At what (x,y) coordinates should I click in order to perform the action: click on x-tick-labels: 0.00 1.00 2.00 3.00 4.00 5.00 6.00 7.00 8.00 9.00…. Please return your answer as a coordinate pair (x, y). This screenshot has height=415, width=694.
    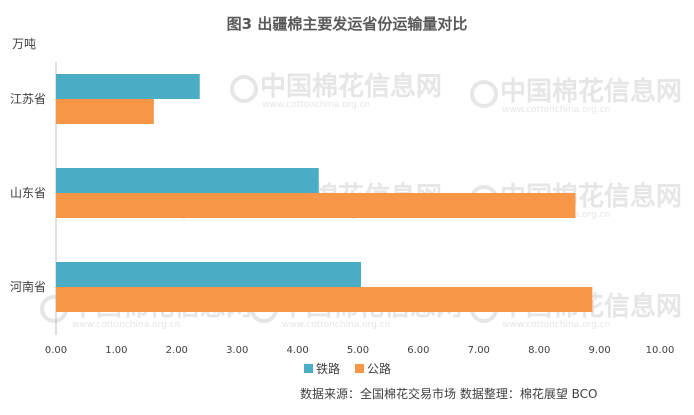
    Looking at the image, I should click on (359, 350).